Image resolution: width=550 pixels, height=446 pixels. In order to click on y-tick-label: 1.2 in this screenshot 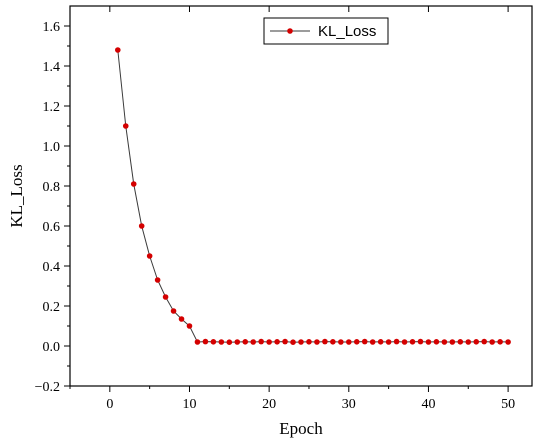, I will do `click(52, 107)`.